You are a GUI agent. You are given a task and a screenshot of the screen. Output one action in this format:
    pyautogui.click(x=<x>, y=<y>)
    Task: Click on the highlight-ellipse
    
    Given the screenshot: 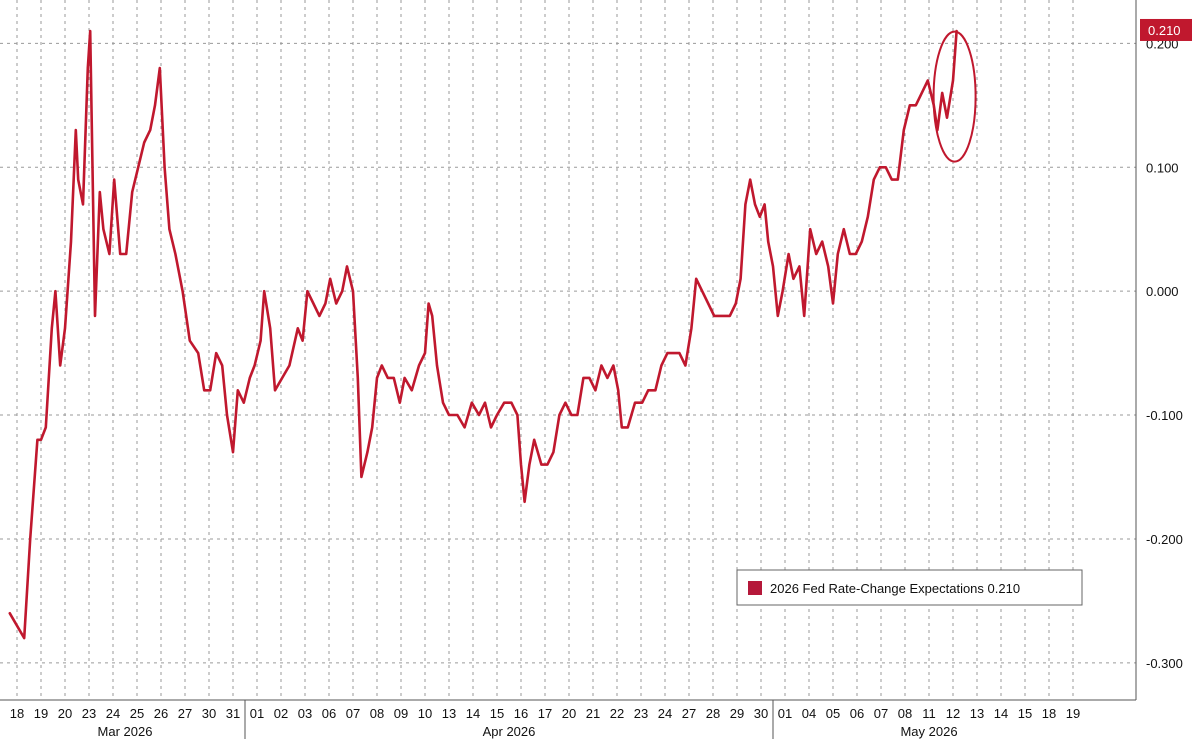 What is the action you would take?
    pyautogui.click(x=954, y=96)
    